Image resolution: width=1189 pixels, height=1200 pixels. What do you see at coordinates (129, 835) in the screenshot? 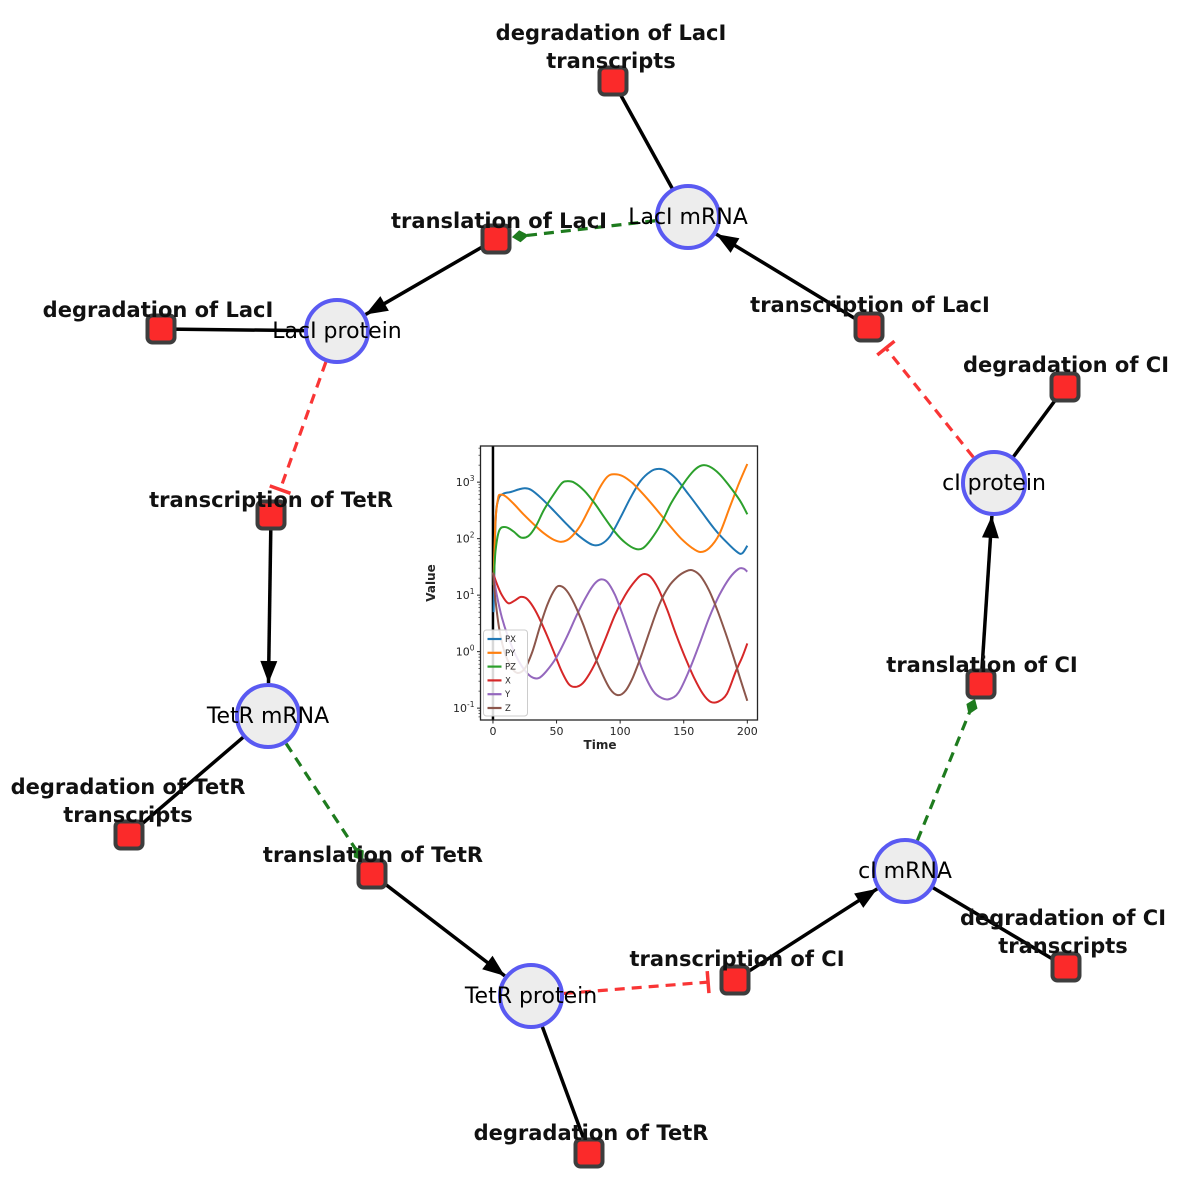
I see `reaction-node-deg_tetr_tx` at bounding box center [129, 835].